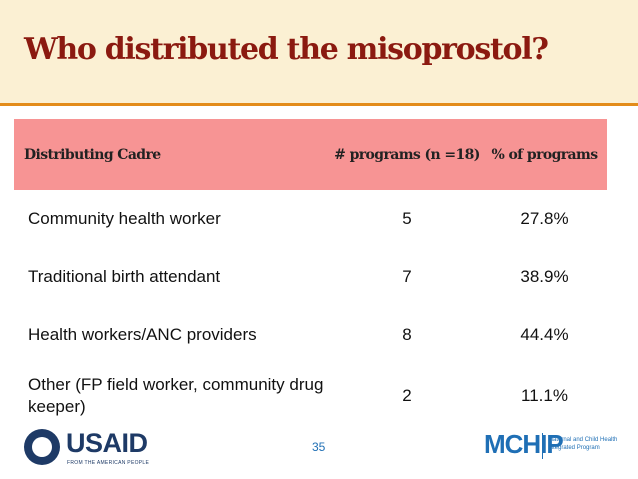 The image size is (638, 479). I want to click on table-row: Health workers/ANC providers 8 44.4%, so click(310, 335).